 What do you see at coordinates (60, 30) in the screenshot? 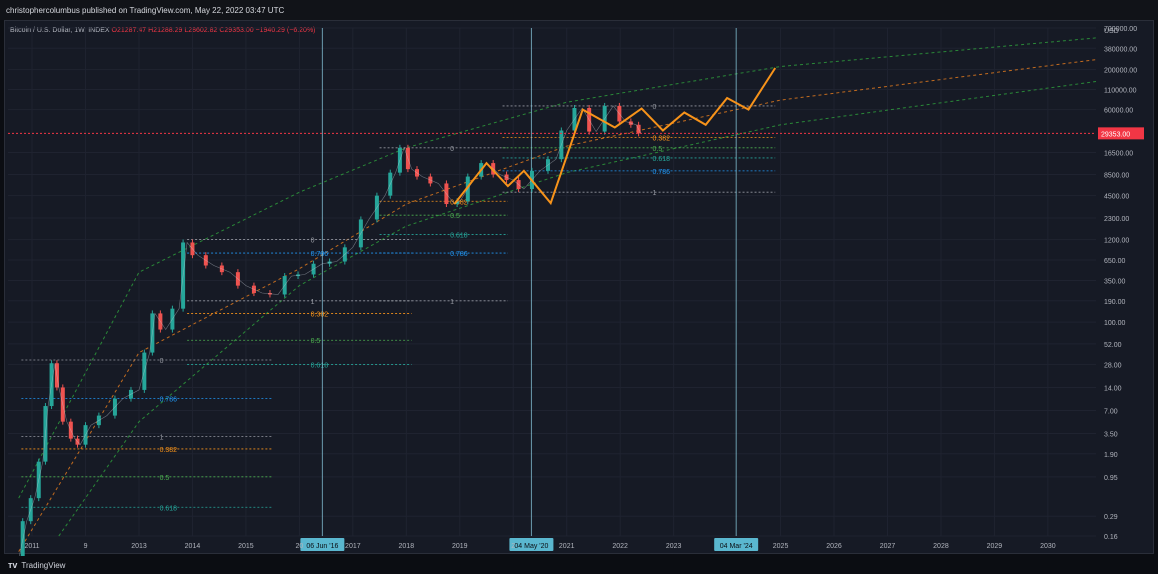
I see `symbol-name: Bitcoin / U.S. Dollar, 1W, INDEX` at bounding box center [60, 30].